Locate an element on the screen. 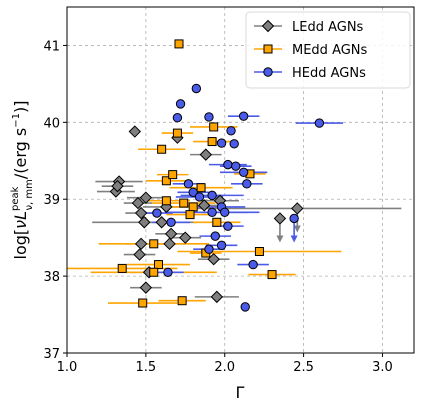  hedd-agns-upper-limit-head is located at coordinates (294, 239).